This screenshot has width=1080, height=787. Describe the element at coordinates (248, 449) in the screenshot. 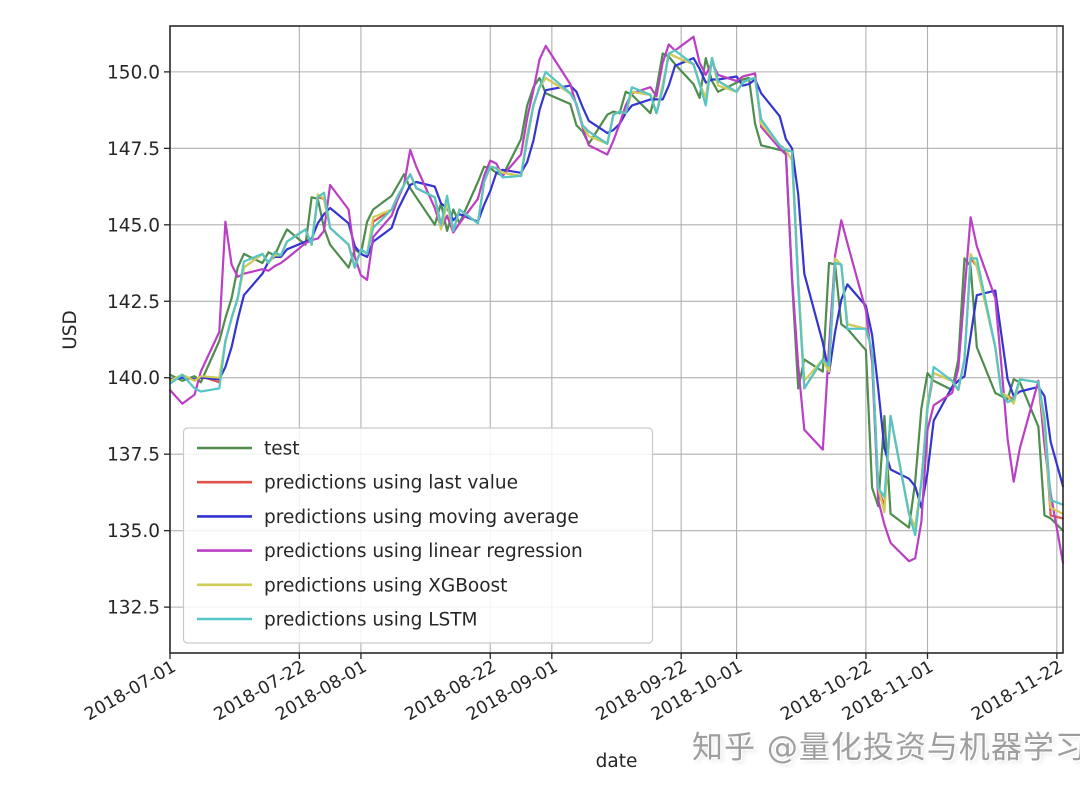

I see `legend-item-test: test` at that location.